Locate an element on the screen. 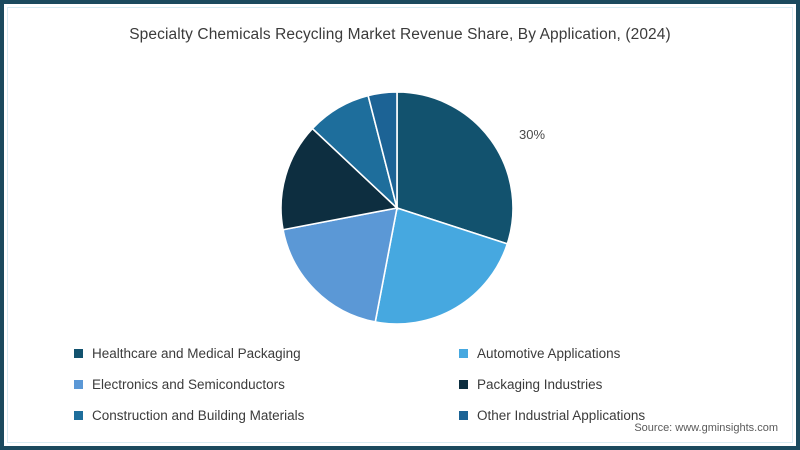  legend-item: Packaging Industries is located at coordinates (586, 384).